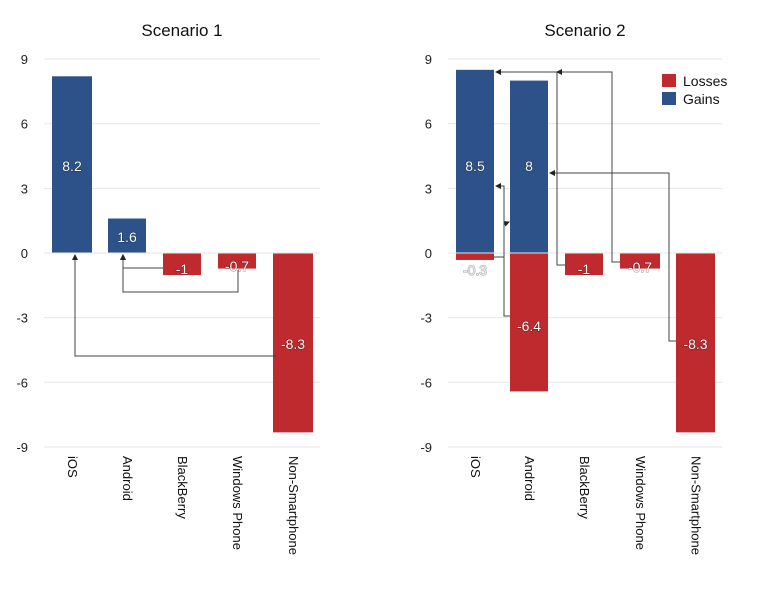 This screenshot has height=609, width=760. I want to click on flow-non-smartphone-to-ios, so click(174, 305).